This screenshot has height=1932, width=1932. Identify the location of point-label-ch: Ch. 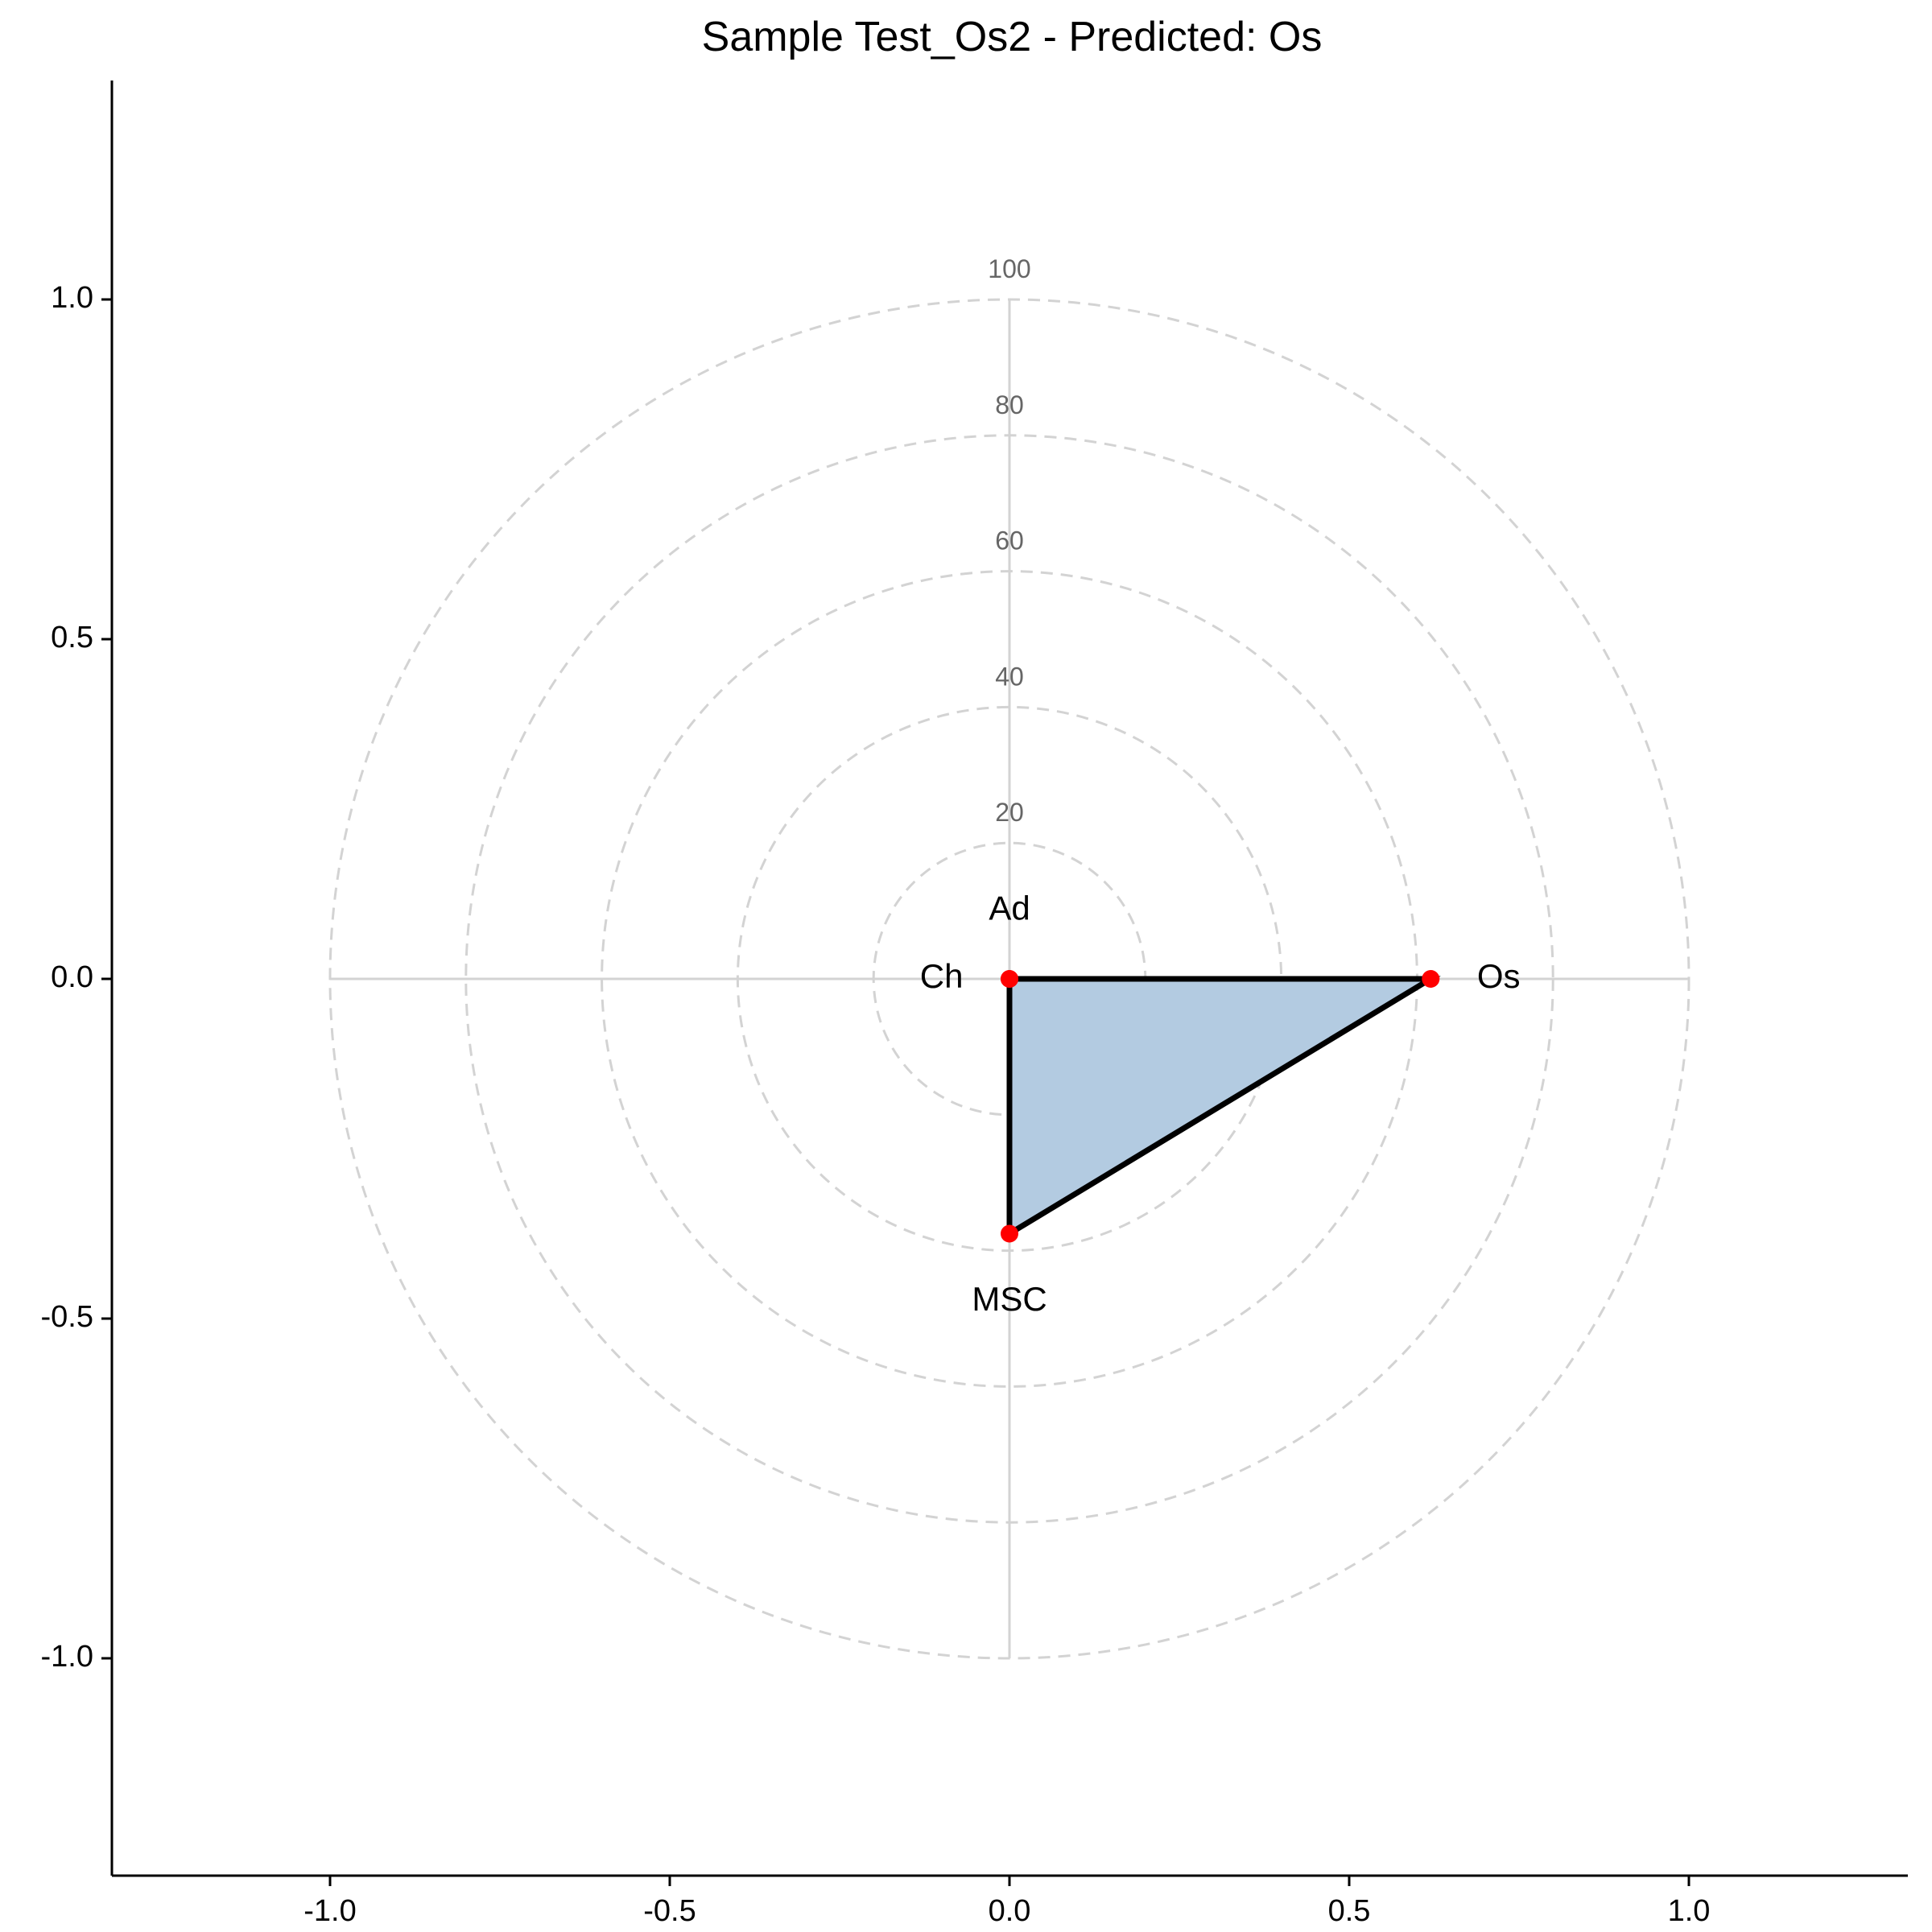
(942, 976).